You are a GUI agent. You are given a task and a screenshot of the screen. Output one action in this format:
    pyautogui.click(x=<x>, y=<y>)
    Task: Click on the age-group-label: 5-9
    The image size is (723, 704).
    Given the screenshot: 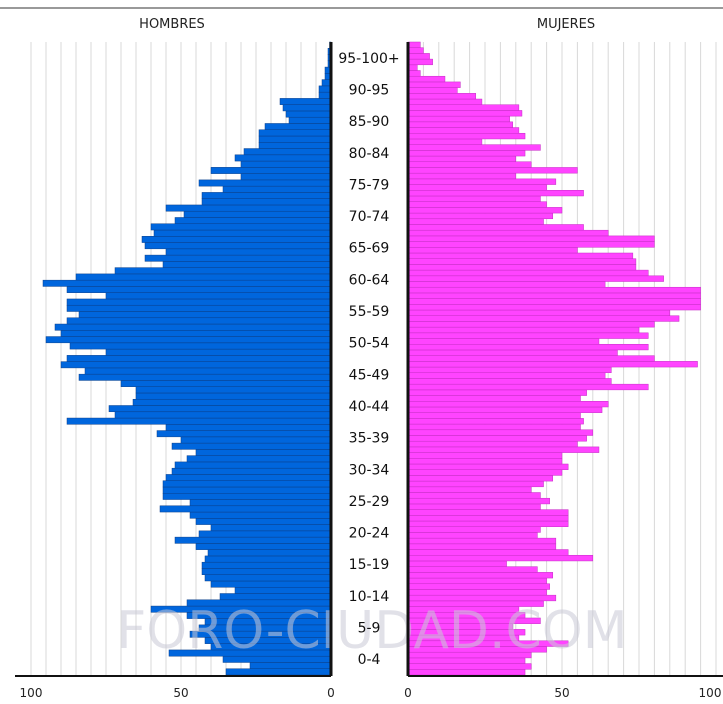 What is the action you would take?
    pyautogui.click(x=369, y=629)
    